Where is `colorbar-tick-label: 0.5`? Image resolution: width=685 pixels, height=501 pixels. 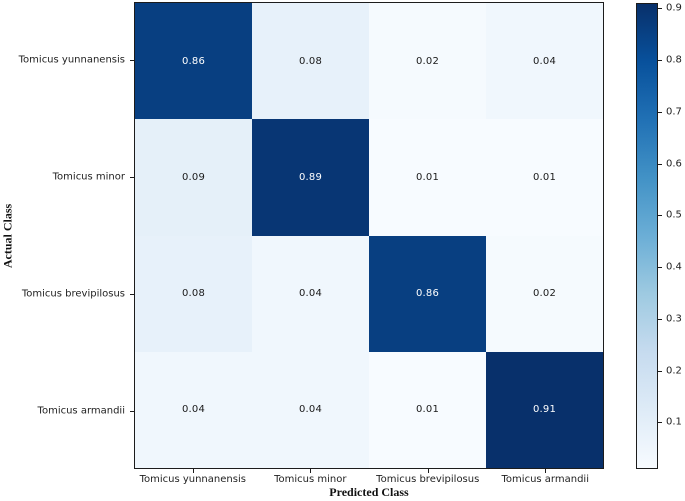
colorbar-tick-label: 0.5 is located at coordinates (674, 215).